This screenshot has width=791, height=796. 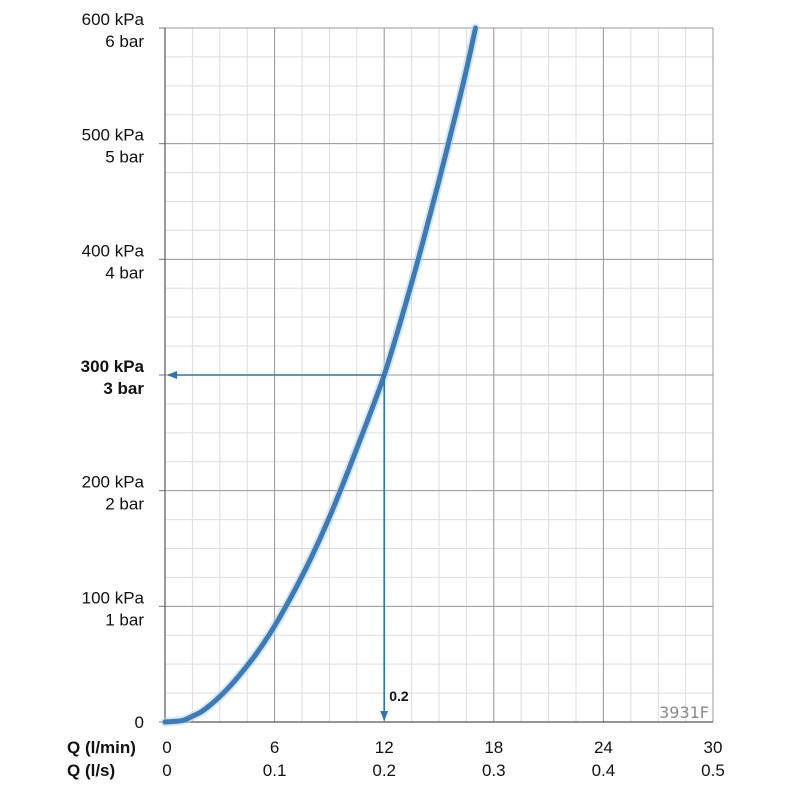 What do you see at coordinates (399, 696) in the screenshot?
I see `annotation-label: 0.2` at bounding box center [399, 696].